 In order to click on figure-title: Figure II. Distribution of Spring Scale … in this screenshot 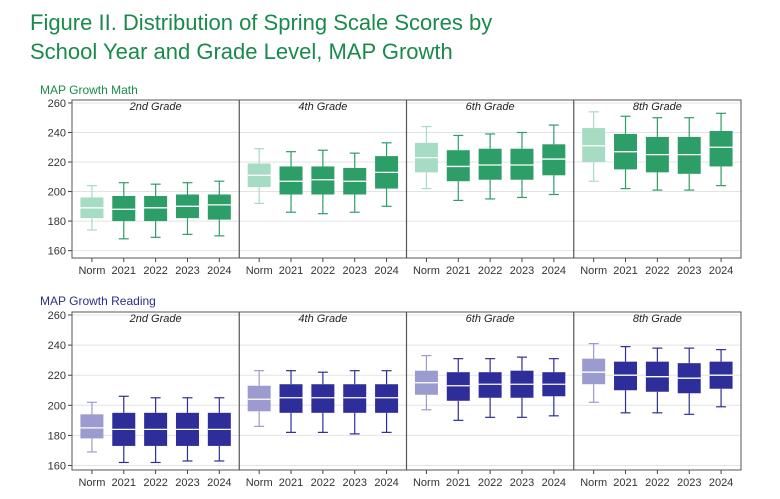, I will do `click(390, 37)`.